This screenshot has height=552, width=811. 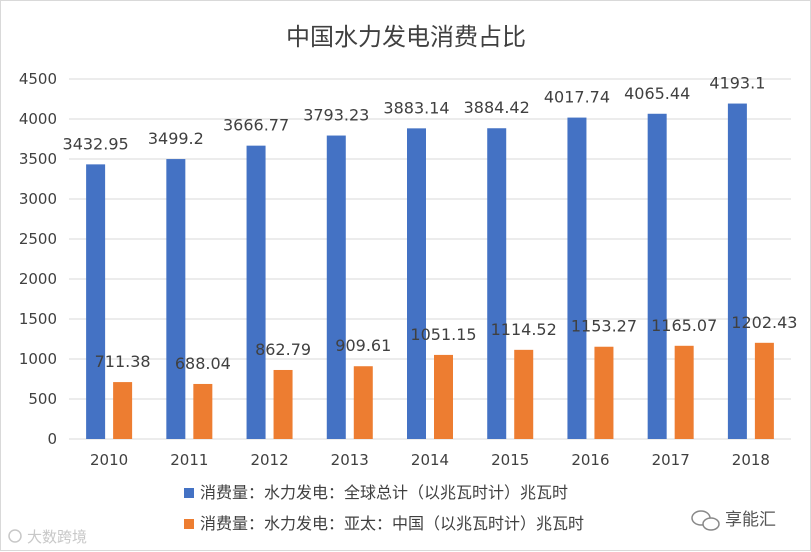 I want to click on legend-item-china: 消费量：水力发电：亚太：中国（以兆瓦时计）兆瓦时, so click(x=384, y=523).